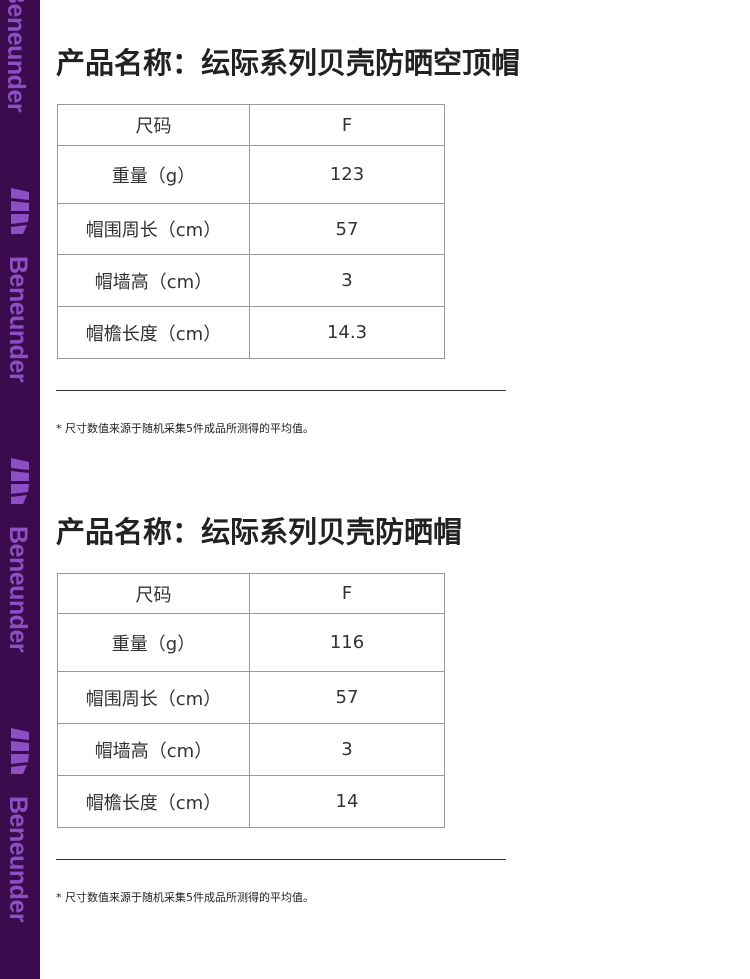 This screenshot has height=979, width=750. What do you see at coordinates (288, 63) in the screenshot?
I see `product-title: 产品名称：纭际系列贝壳防晒空顶帽` at bounding box center [288, 63].